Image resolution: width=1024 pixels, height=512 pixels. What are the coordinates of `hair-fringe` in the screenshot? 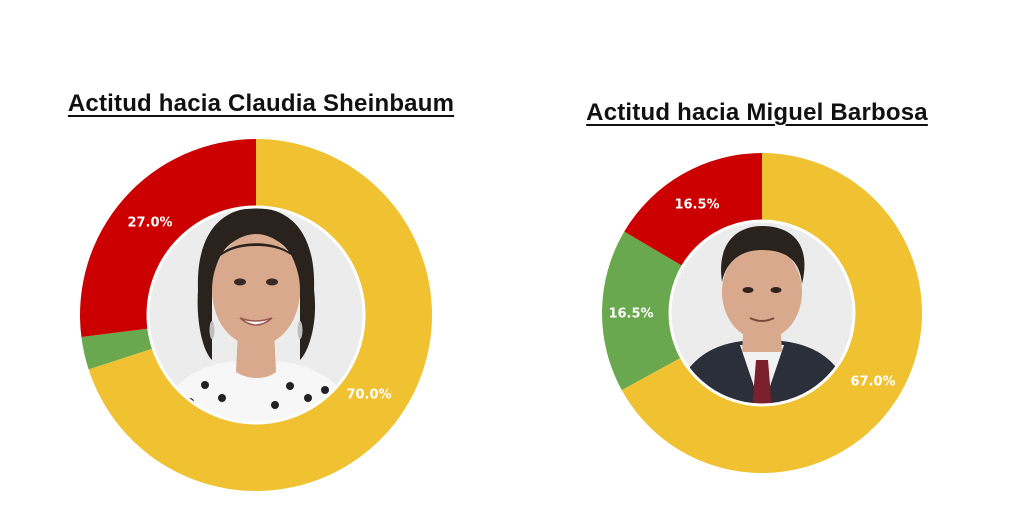 It's located at (256, 254).